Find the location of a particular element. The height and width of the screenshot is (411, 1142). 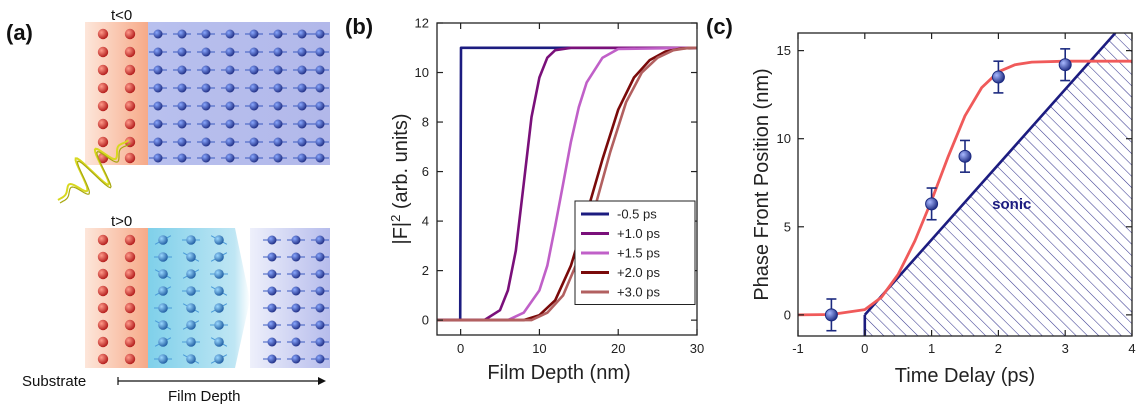

y-tick-label: 0 is located at coordinates (787, 314).